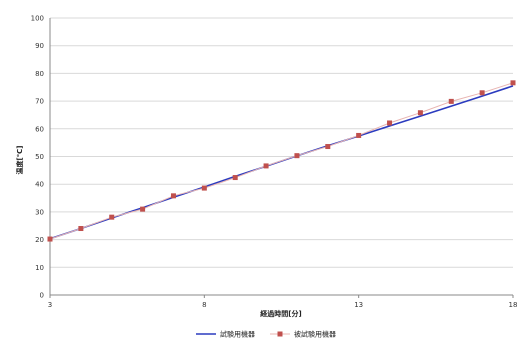 The image size is (527, 344). What do you see at coordinates (39, 212) in the screenshot?
I see `y-tick-label: 30` at bounding box center [39, 212].